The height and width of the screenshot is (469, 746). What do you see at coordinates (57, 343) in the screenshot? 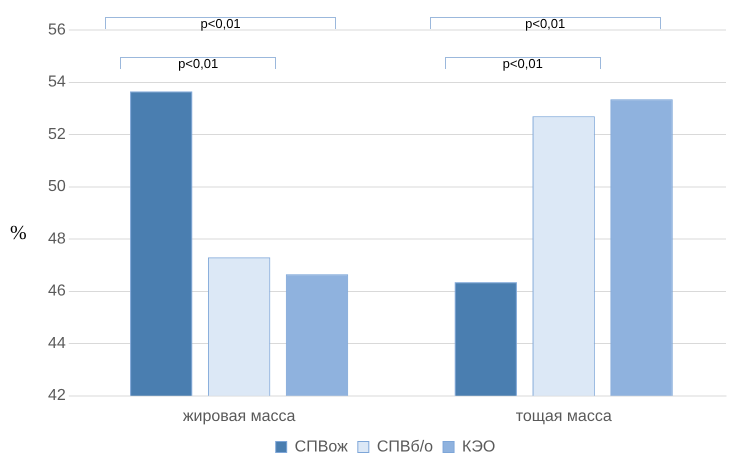
I see `y-tick-label: 44` at bounding box center [57, 343].